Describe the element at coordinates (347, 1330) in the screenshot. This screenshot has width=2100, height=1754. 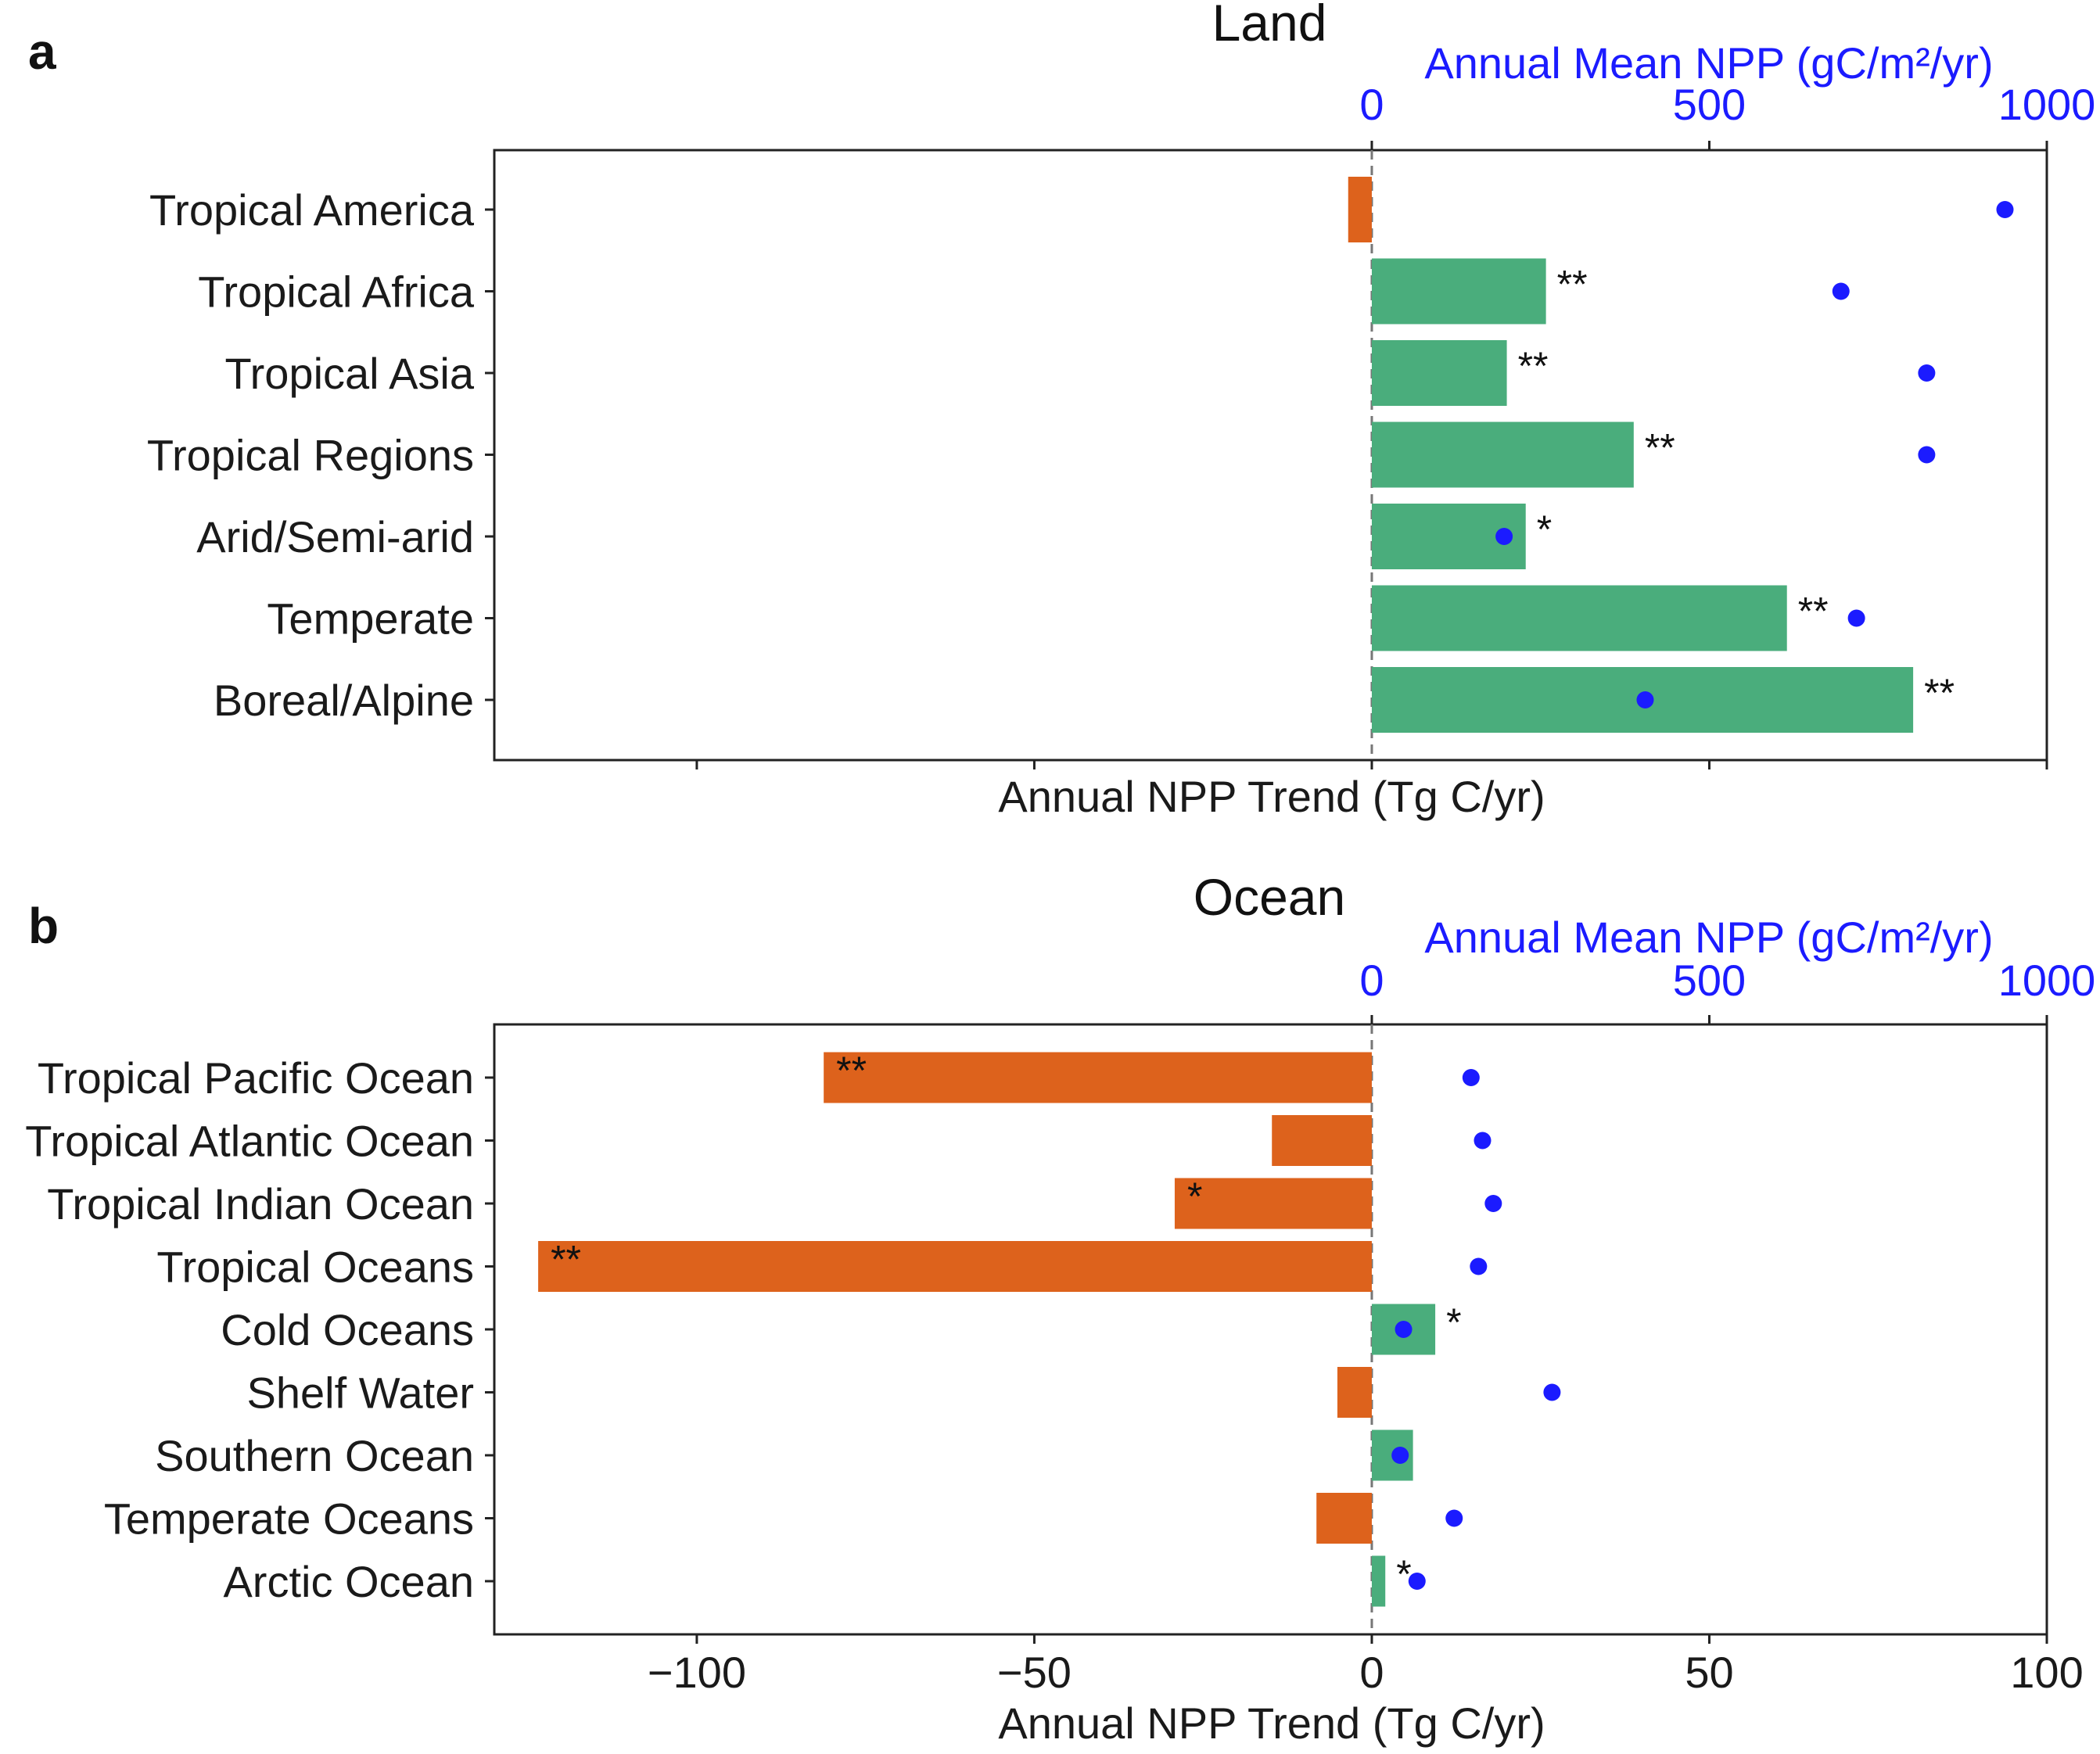
I see `category-label: Cold Oceans` at that location.